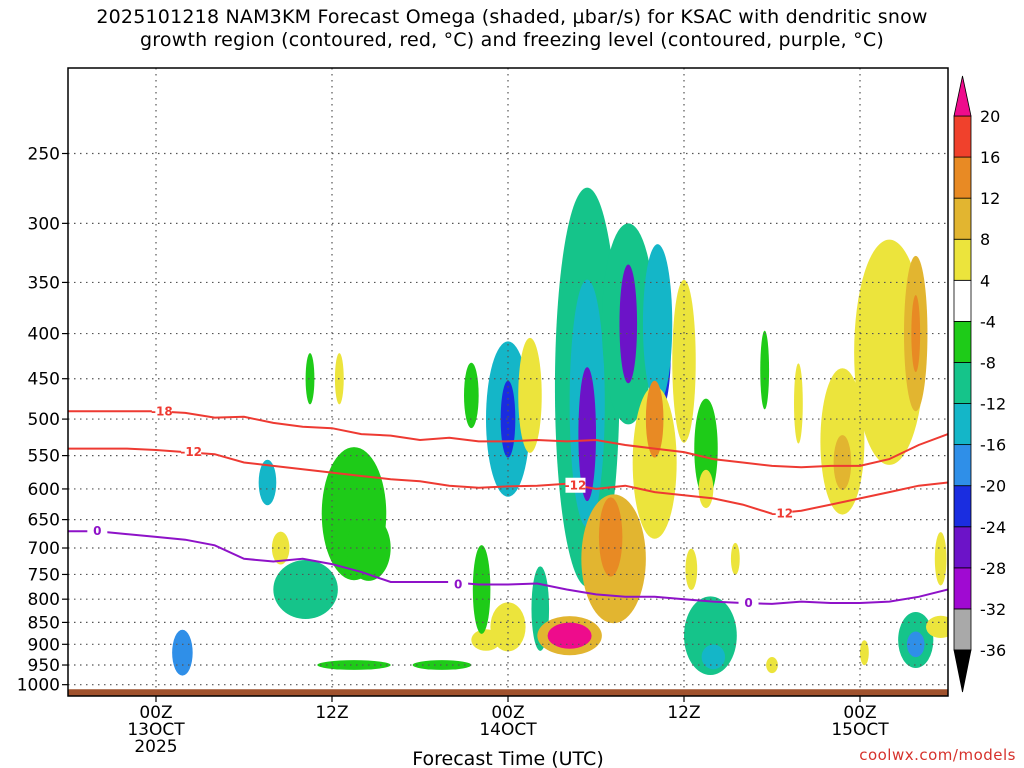 The image size is (1024, 768). I want to click on credit-text: coolwx.com/models, so click(937, 755).